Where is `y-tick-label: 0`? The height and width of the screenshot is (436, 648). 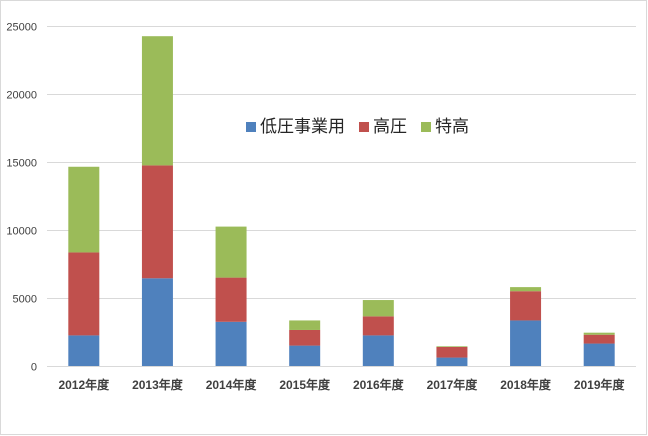 y-tick-label: 0 is located at coordinates (34, 368).